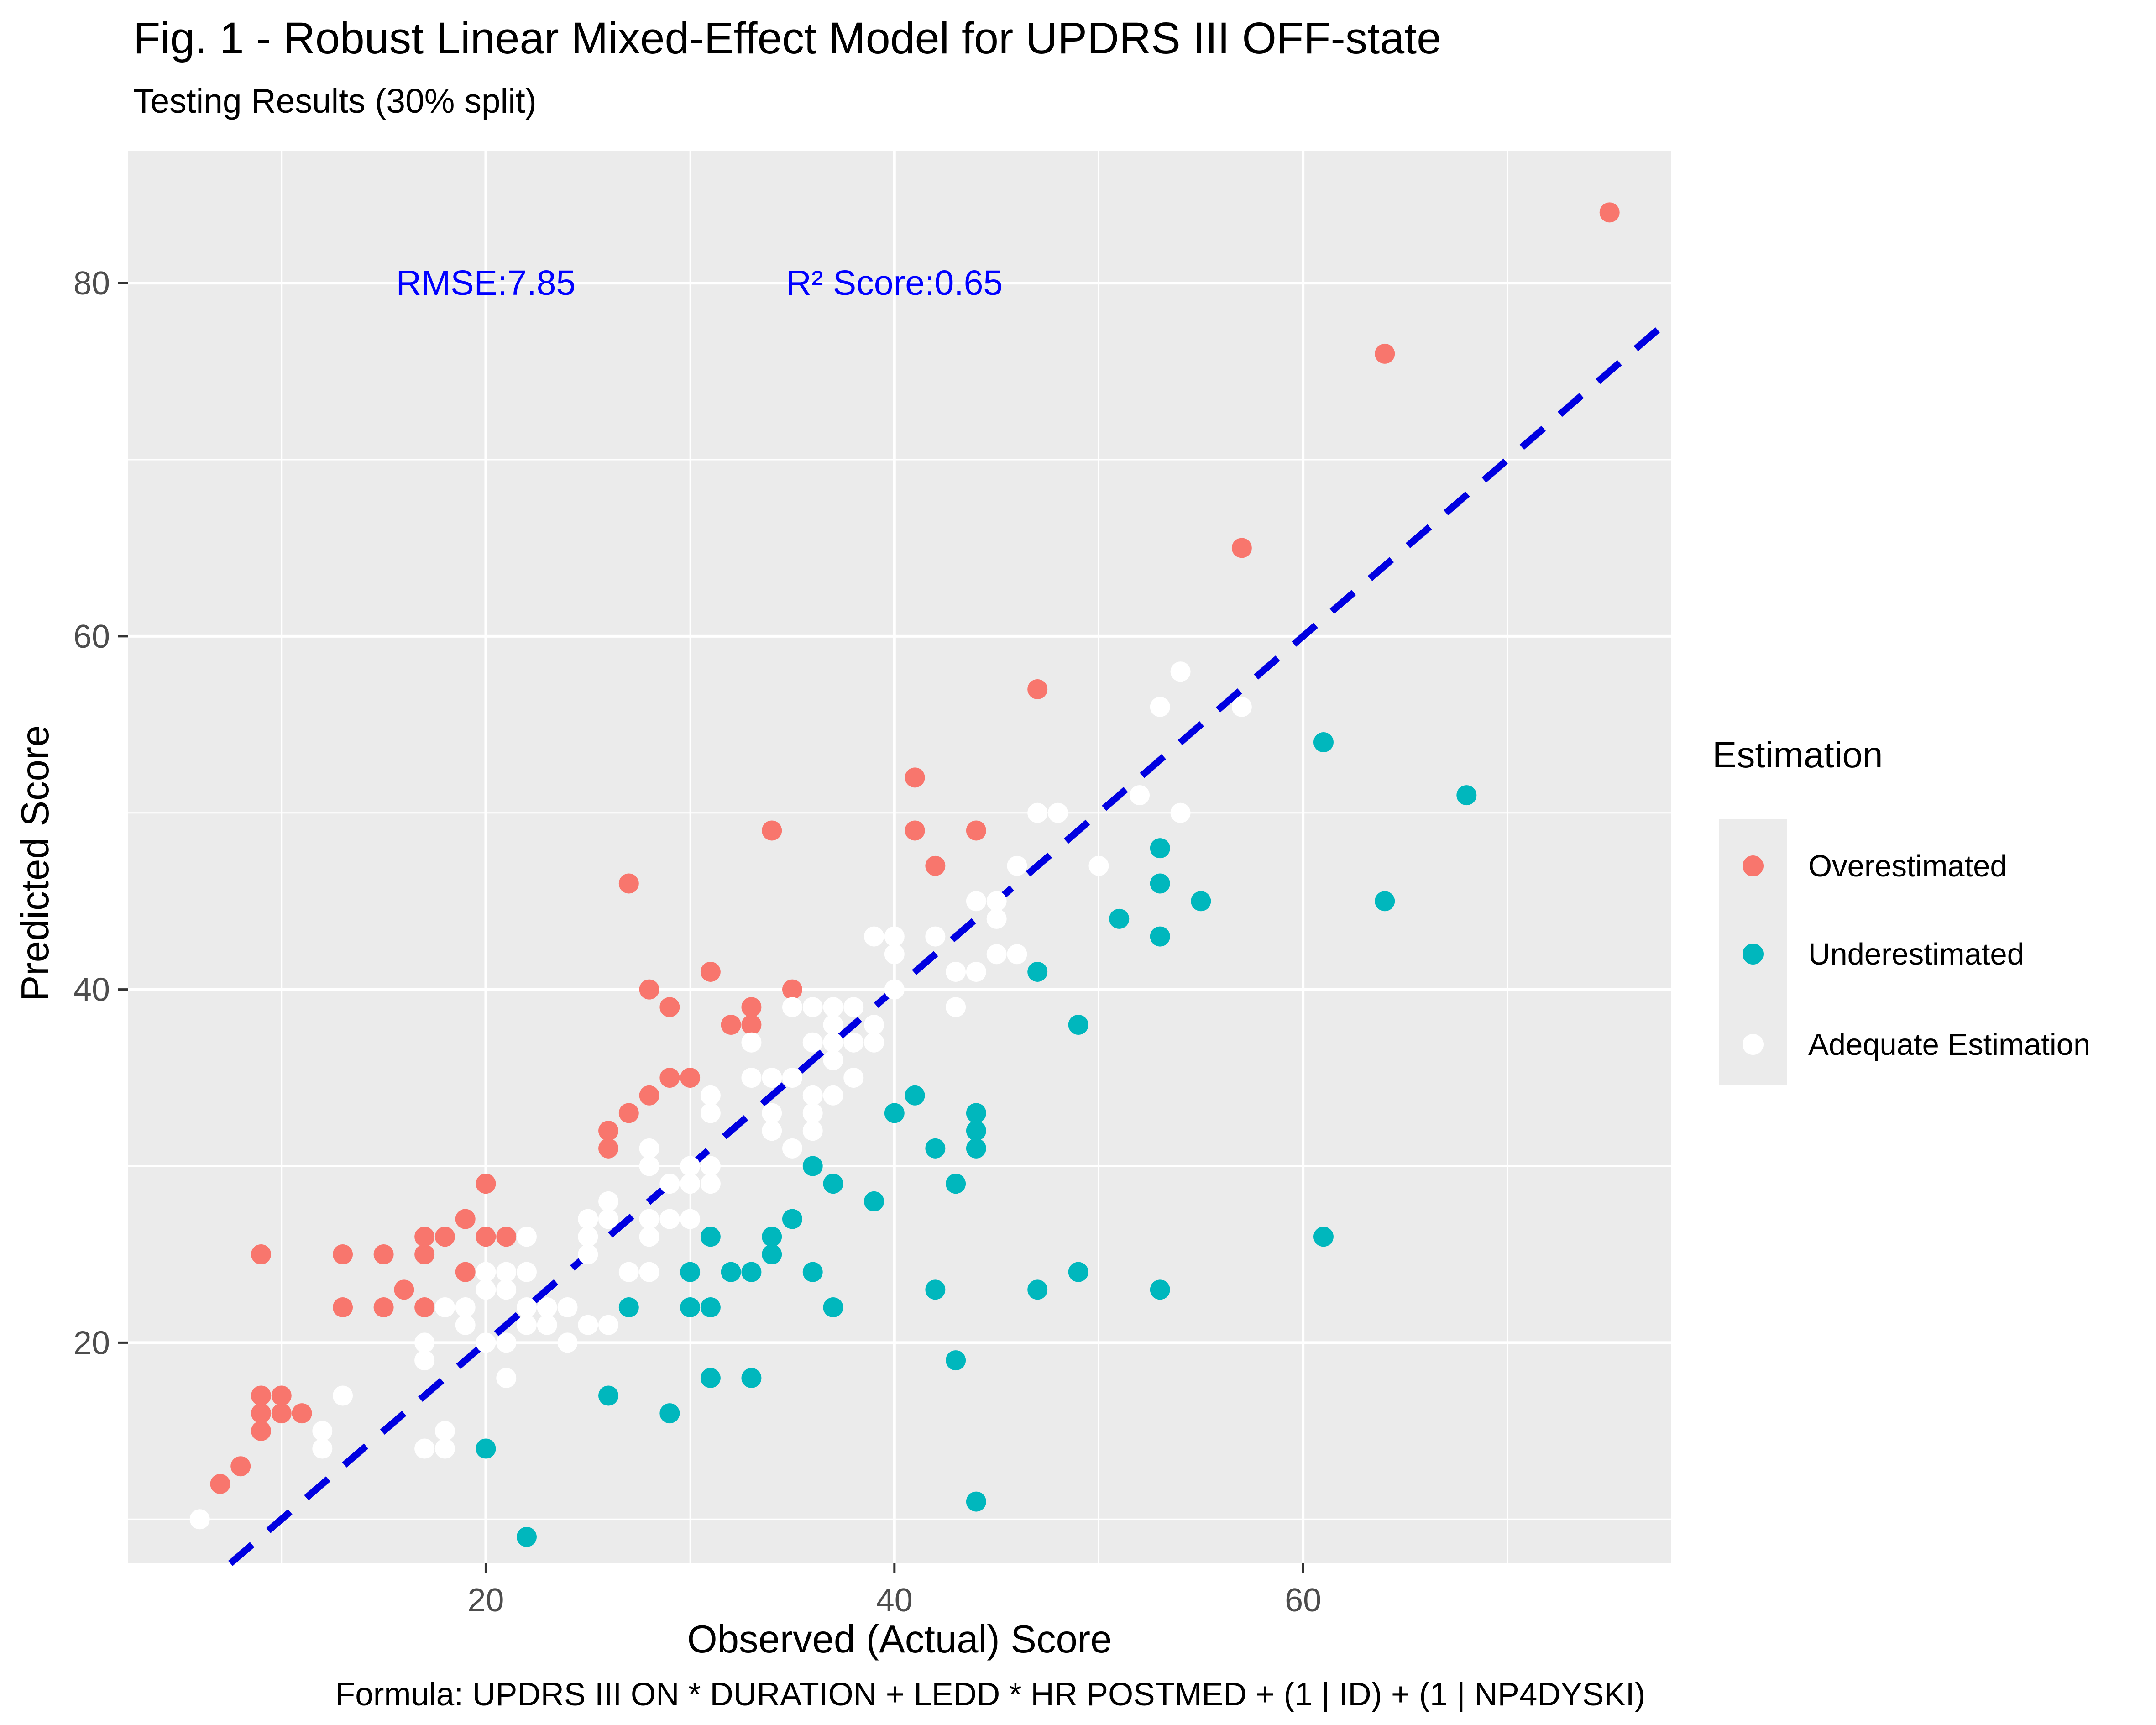 The width and height of the screenshot is (2156, 1725). What do you see at coordinates (485, 1600) in the screenshot?
I see `x-tick-label: 20` at bounding box center [485, 1600].